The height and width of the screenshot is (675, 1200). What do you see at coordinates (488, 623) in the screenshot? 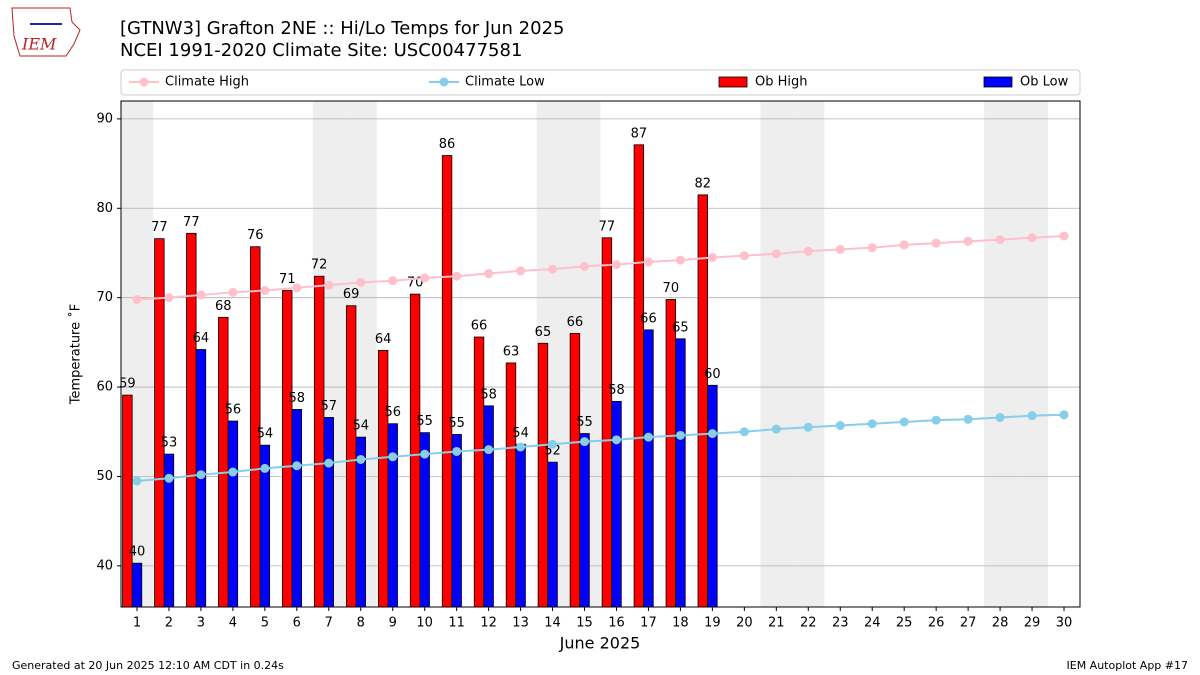
I see `x-tick-label: 12` at bounding box center [488, 623].